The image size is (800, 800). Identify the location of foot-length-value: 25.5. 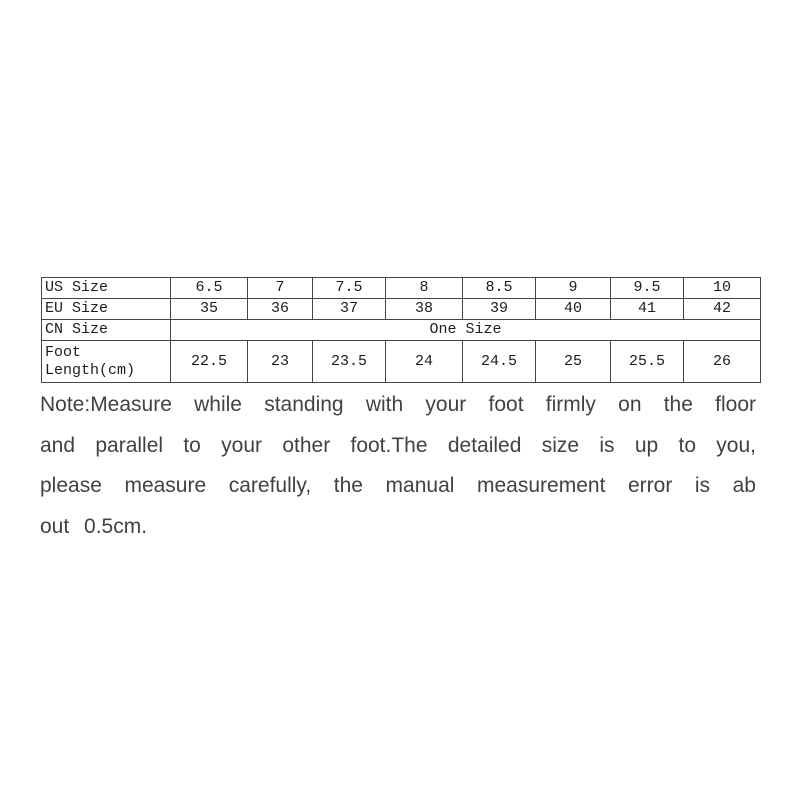
(647, 361).